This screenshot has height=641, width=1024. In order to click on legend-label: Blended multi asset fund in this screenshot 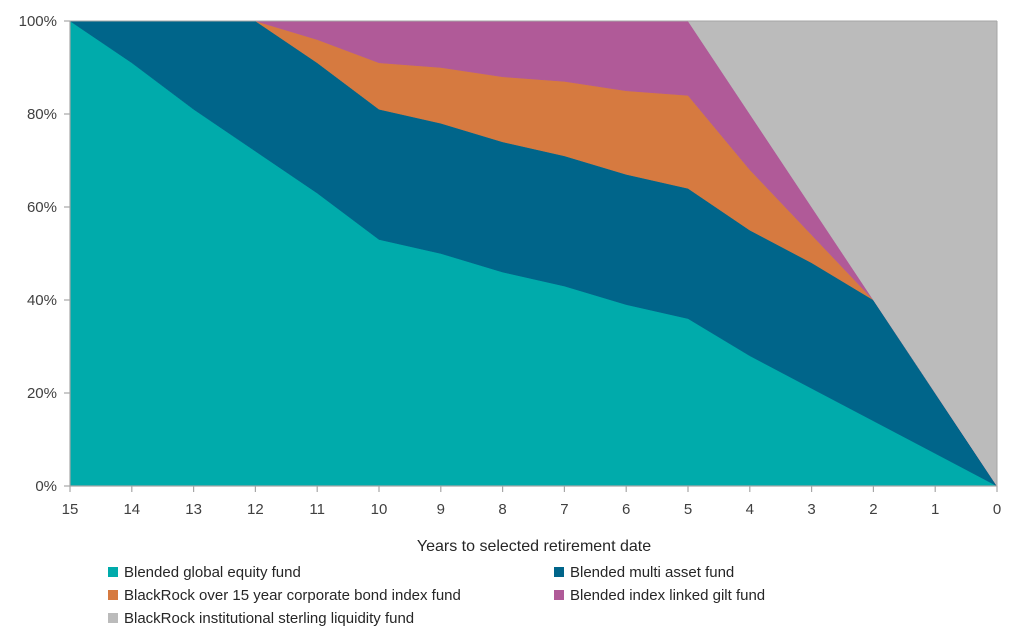, I will do `click(652, 572)`.